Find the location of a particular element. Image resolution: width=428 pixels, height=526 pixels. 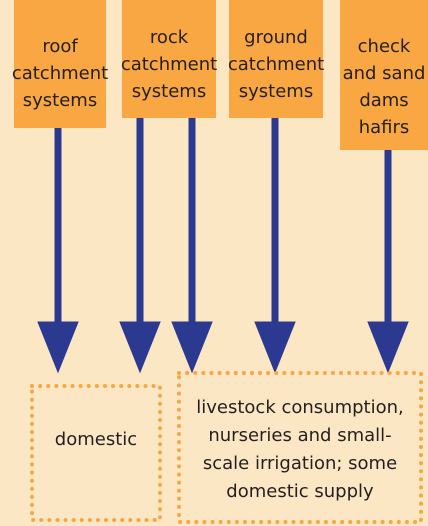

label-line: livestock consumption, is located at coordinates (299, 407).